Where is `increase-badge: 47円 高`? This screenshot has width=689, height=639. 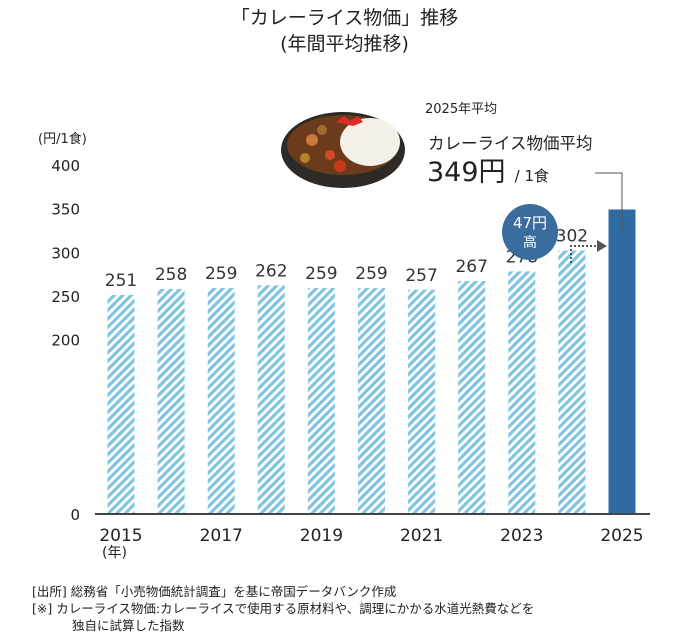
increase-badge: 47円 高 is located at coordinates (530, 232).